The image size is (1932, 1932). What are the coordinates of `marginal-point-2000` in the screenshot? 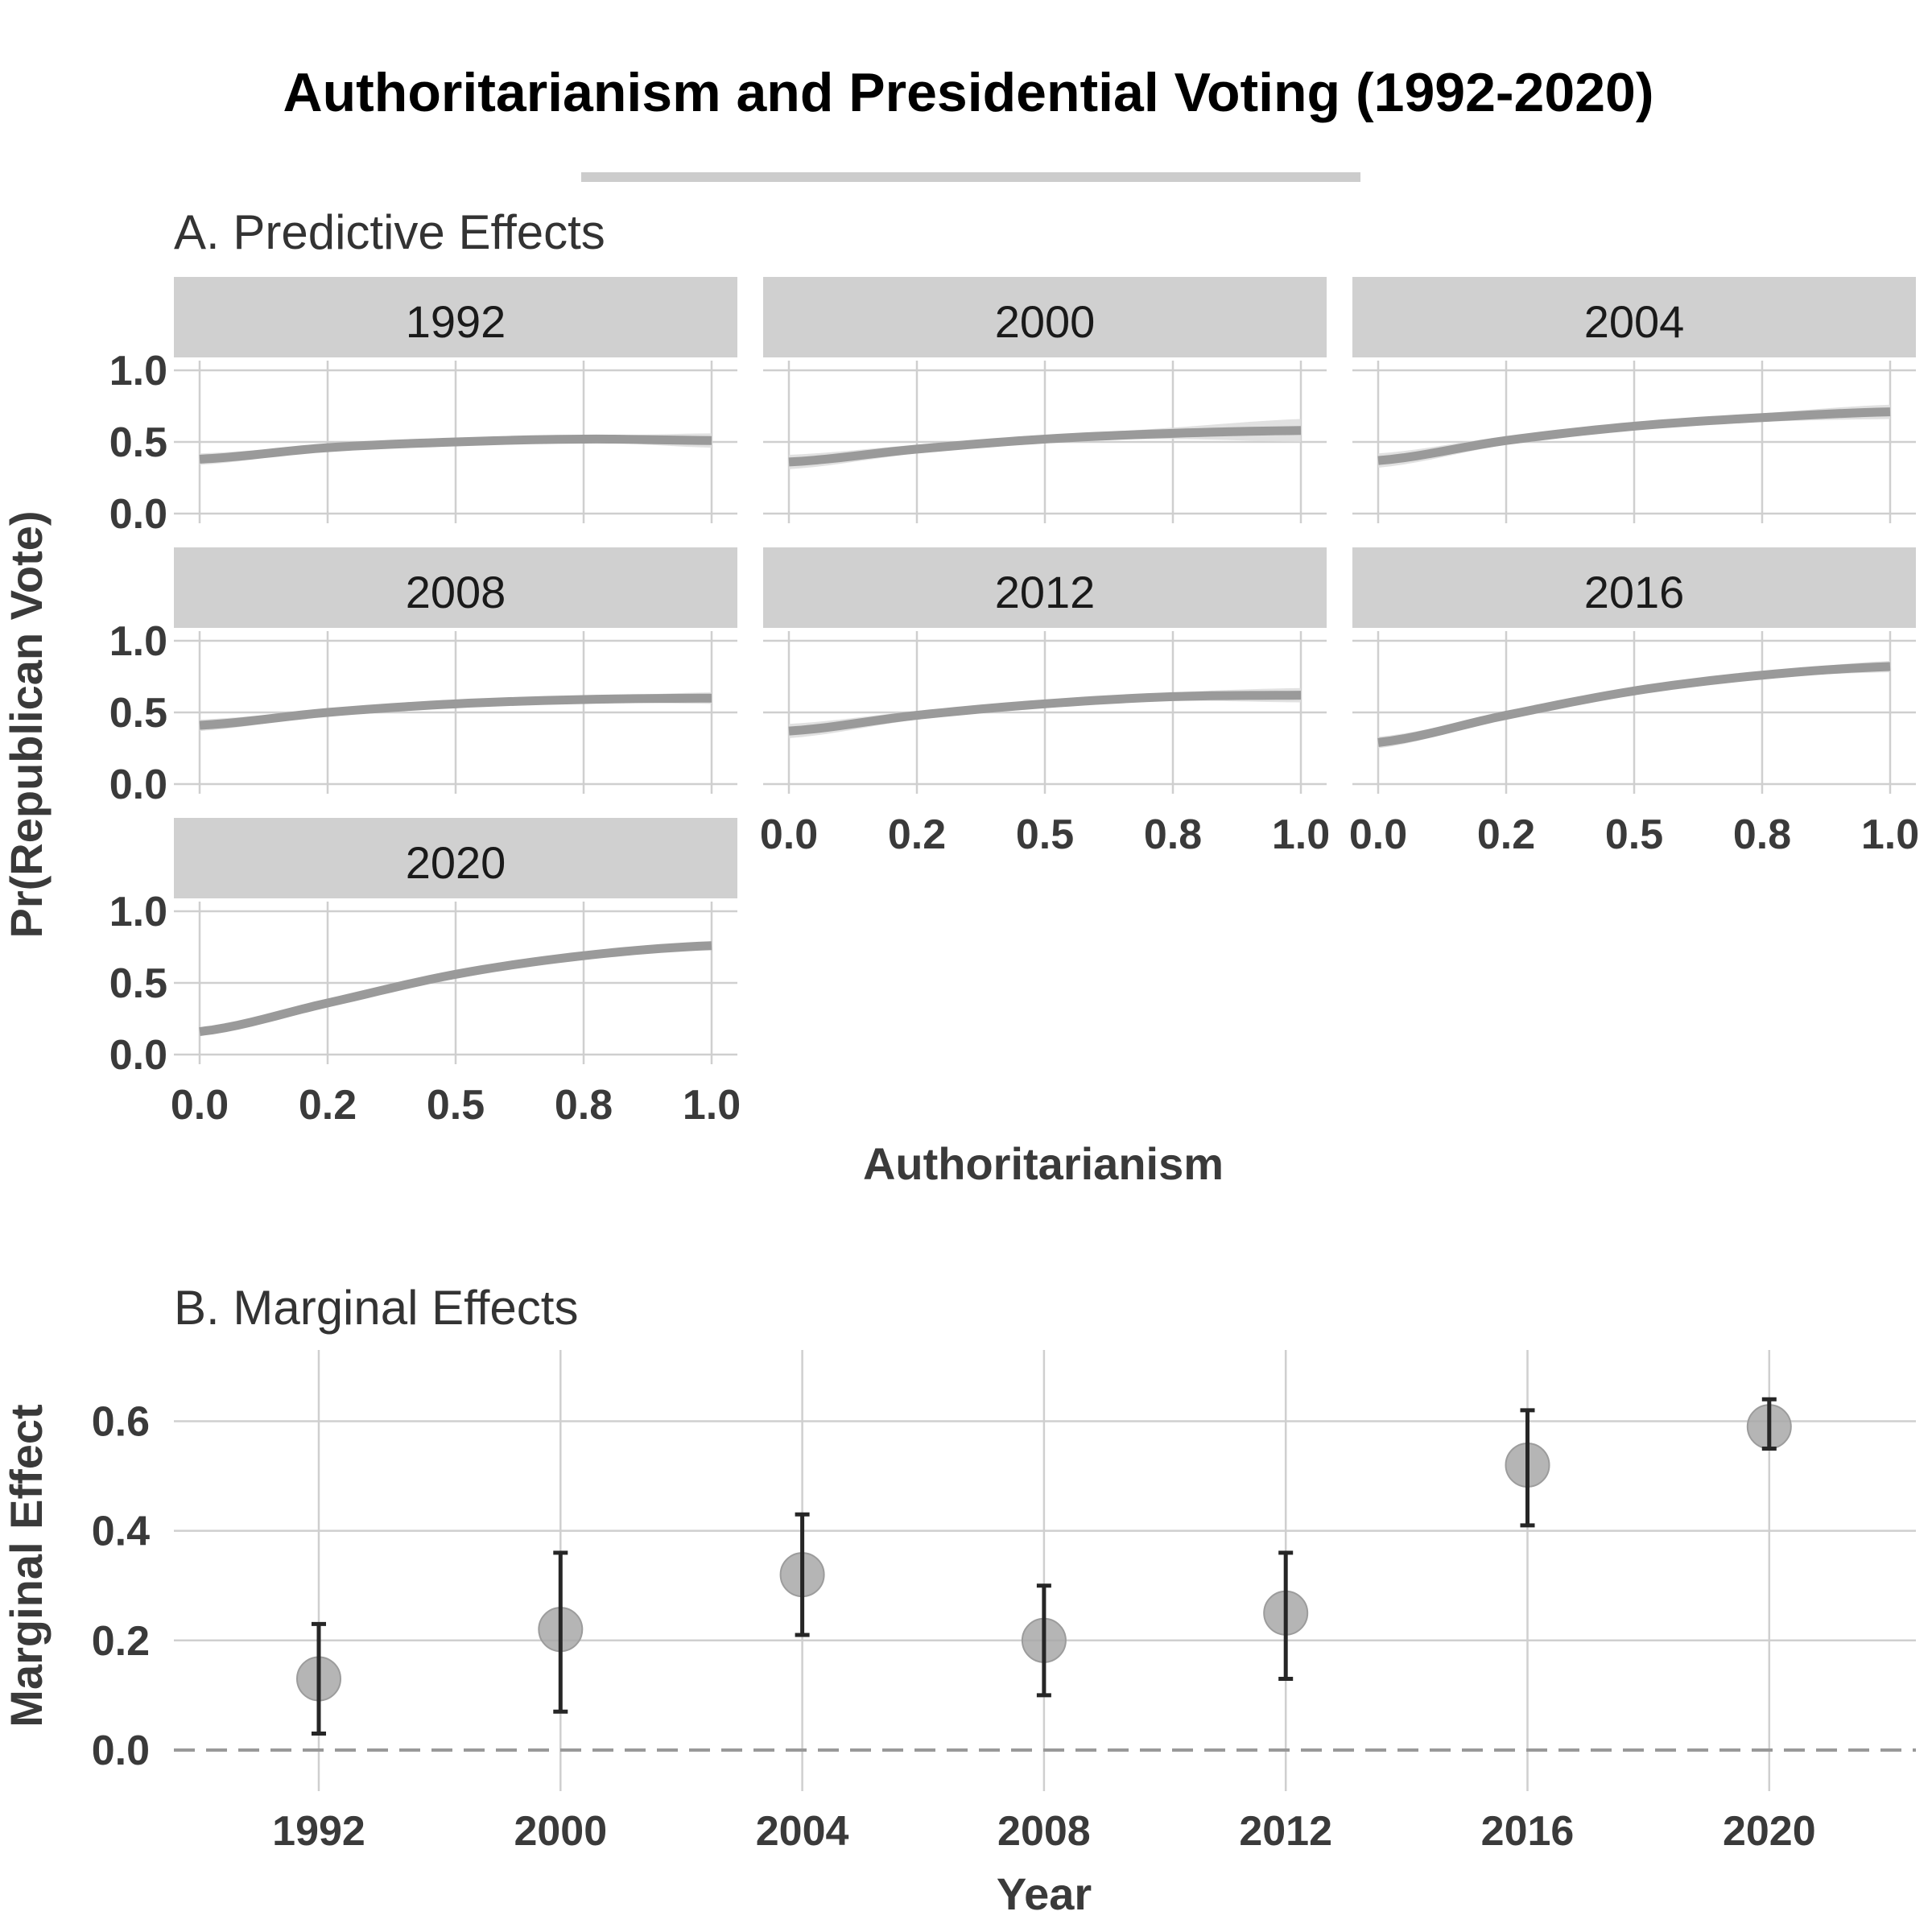 It's located at (560, 1632).